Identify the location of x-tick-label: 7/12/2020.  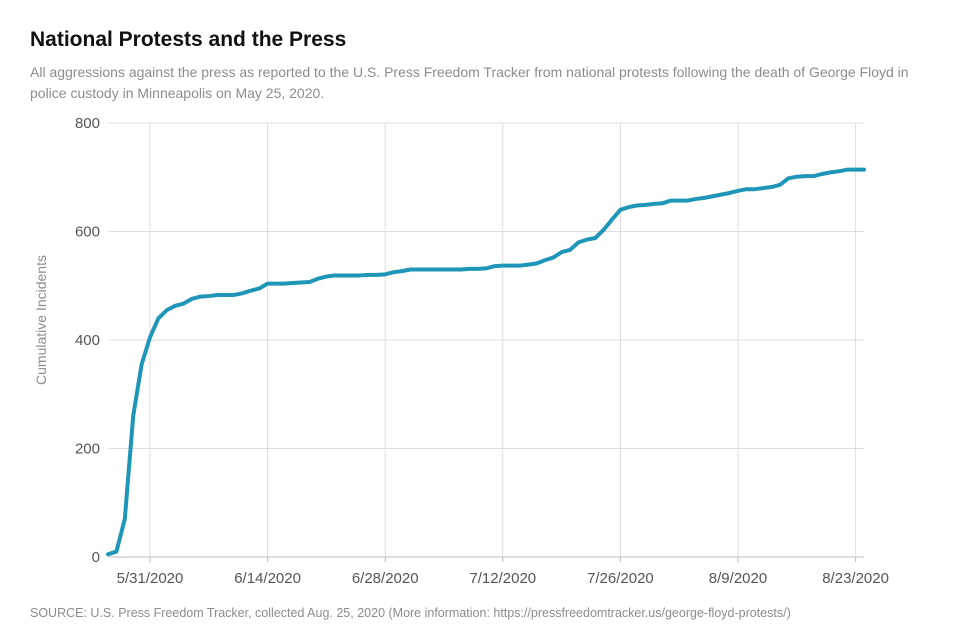
(502, 578).